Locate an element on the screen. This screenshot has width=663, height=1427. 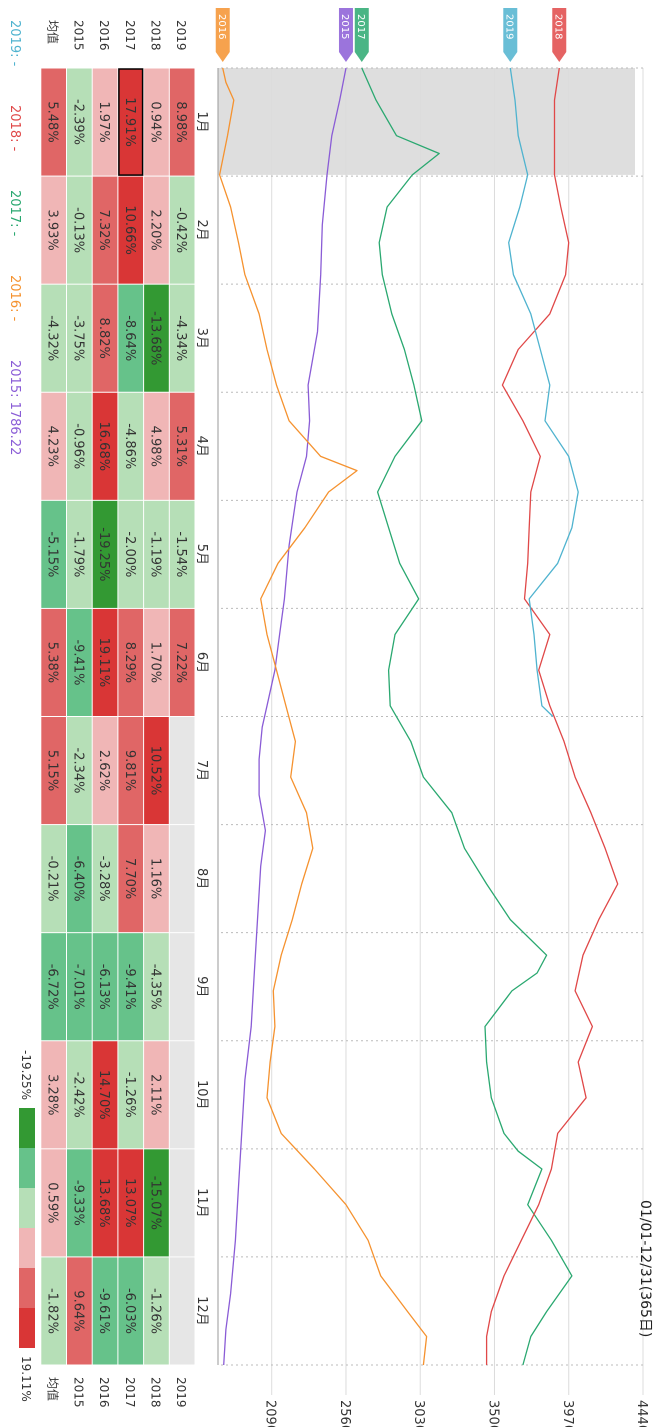
heatmap-cell-value: 1.97% is located at coordinates (103, 121).